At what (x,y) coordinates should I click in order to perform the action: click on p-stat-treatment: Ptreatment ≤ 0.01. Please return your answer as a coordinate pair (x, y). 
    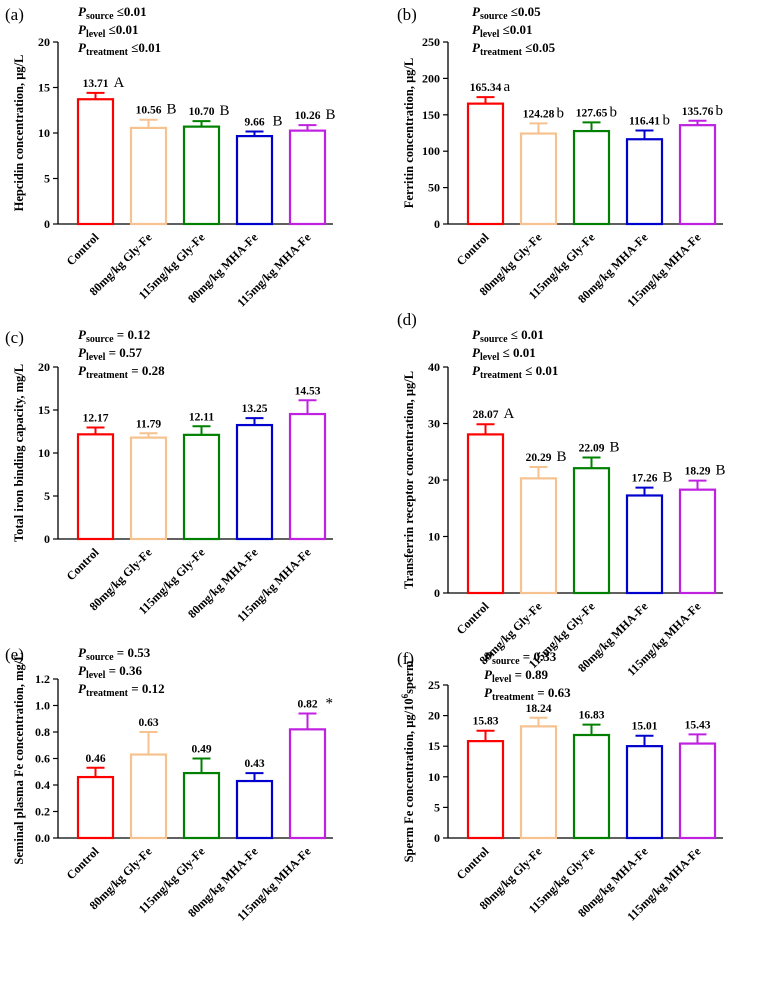
    Looking at the image, I should click on (515, 372).